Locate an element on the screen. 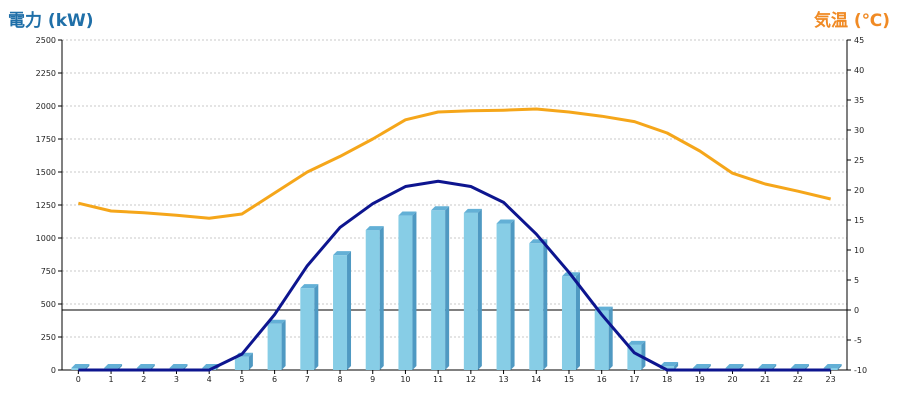 The image size is (900, 400). y2-tick-label: -5 is located at coordinates (858, 340).